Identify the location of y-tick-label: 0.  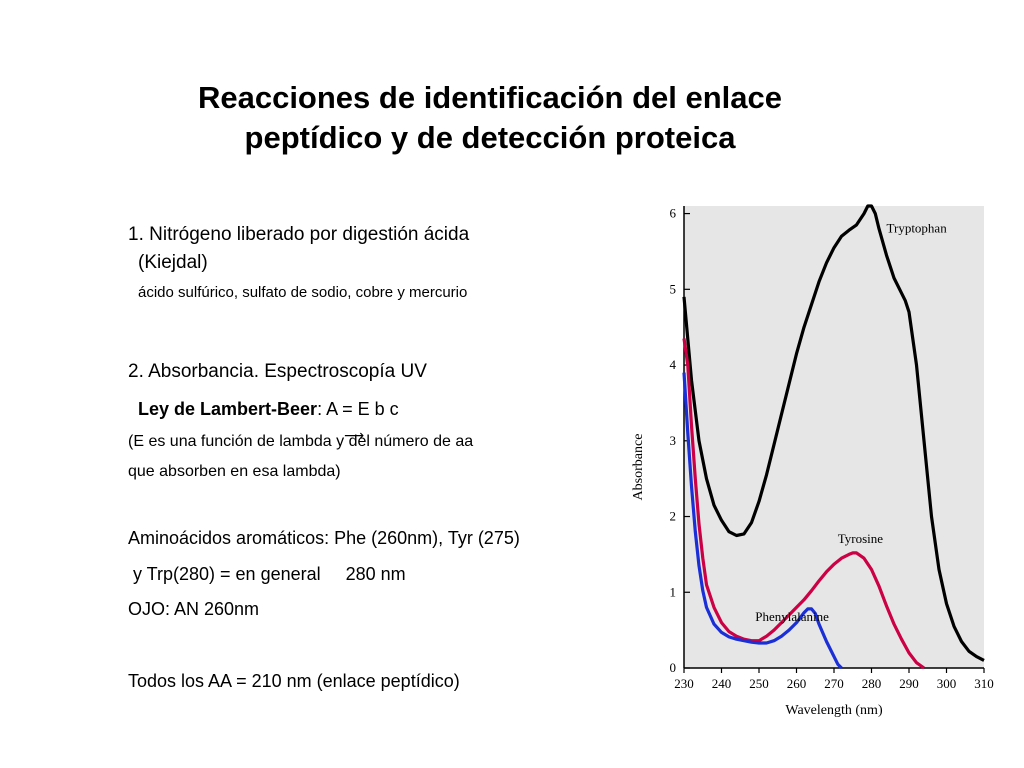
(673, 667).